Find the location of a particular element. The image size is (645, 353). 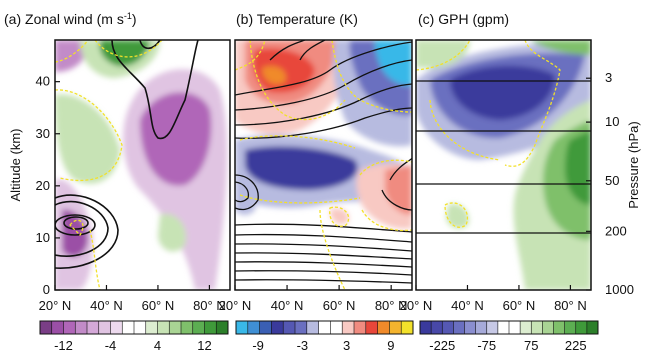

colorbar-tick-label: 225 is located at coordinates (576, 345).